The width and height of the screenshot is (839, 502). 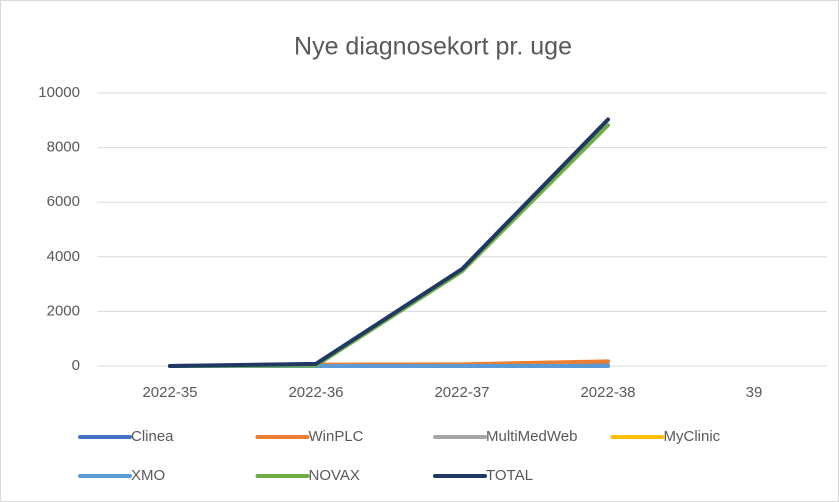 I want to click on x-tick-label: 2022-35, so click(x=169, y=392).